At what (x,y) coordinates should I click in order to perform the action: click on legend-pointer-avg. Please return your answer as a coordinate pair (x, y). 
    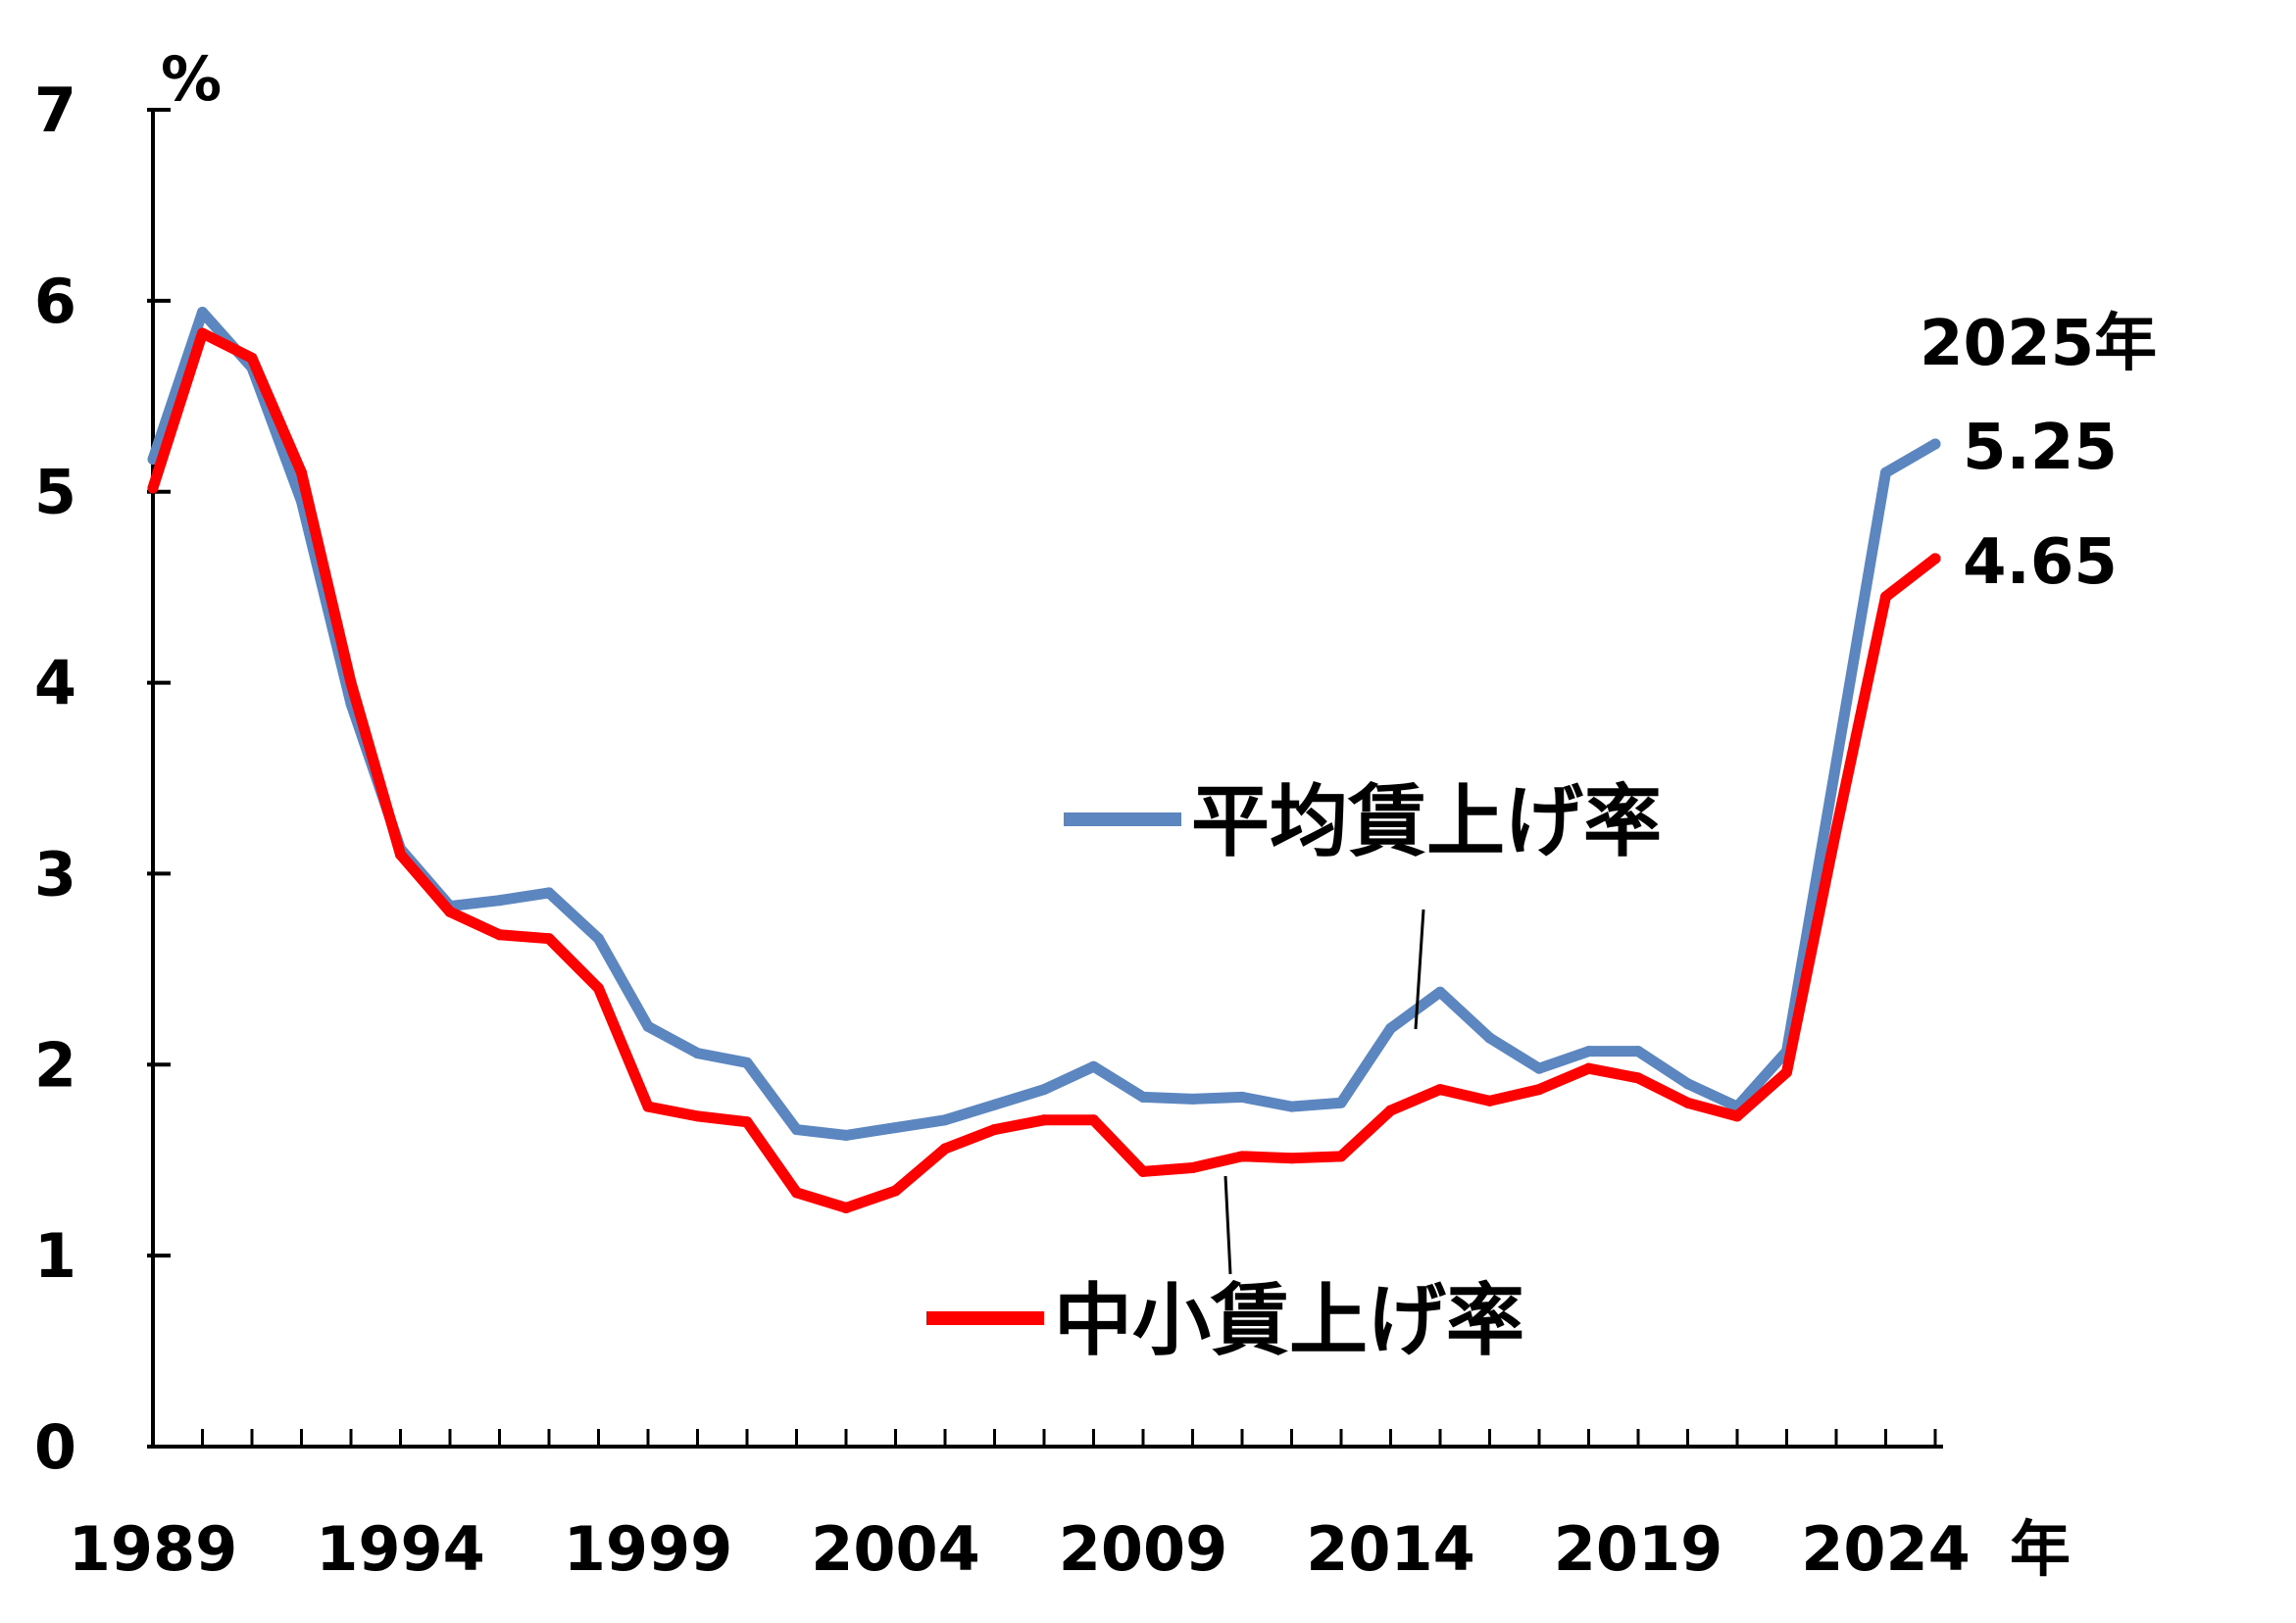
    Looking at the image, I should click on (1419, 970).